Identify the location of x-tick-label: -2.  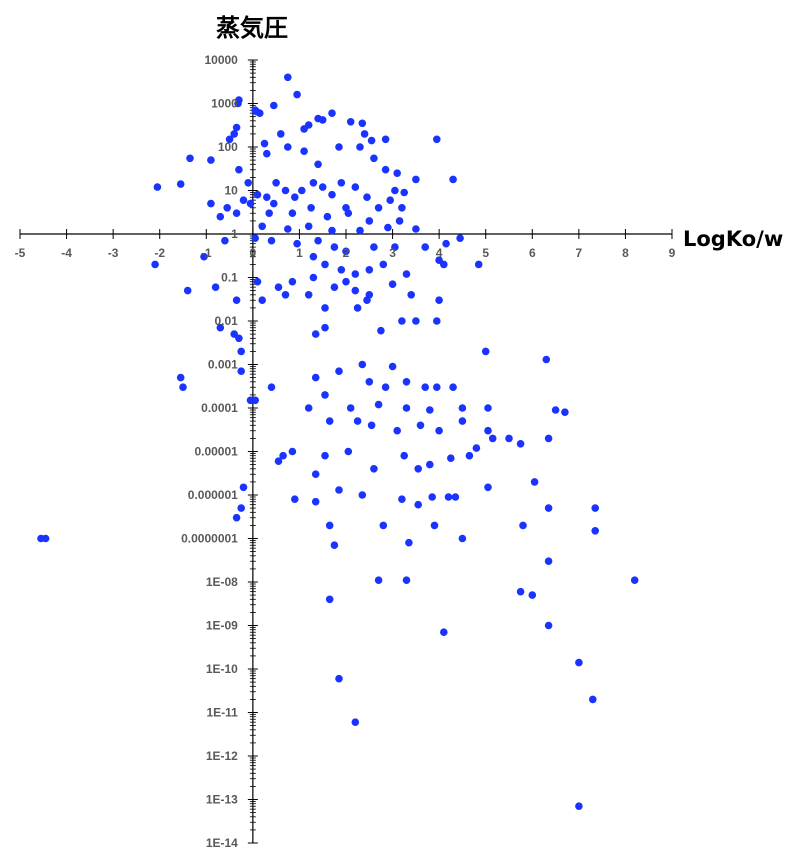
(159, 253).